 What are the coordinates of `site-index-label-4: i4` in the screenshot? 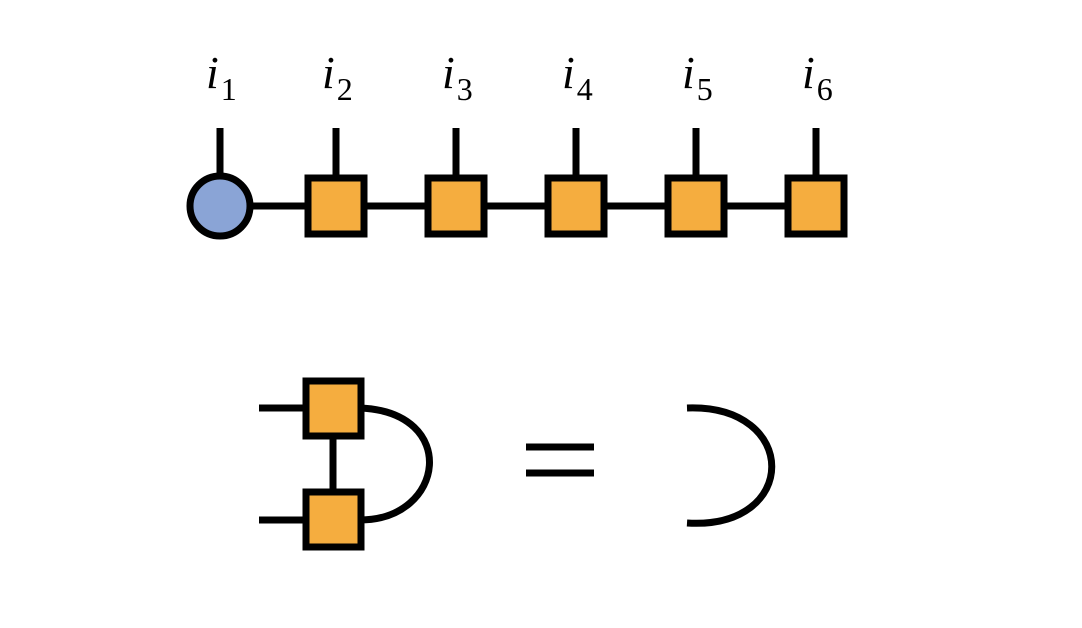 It's located at (577, 77).